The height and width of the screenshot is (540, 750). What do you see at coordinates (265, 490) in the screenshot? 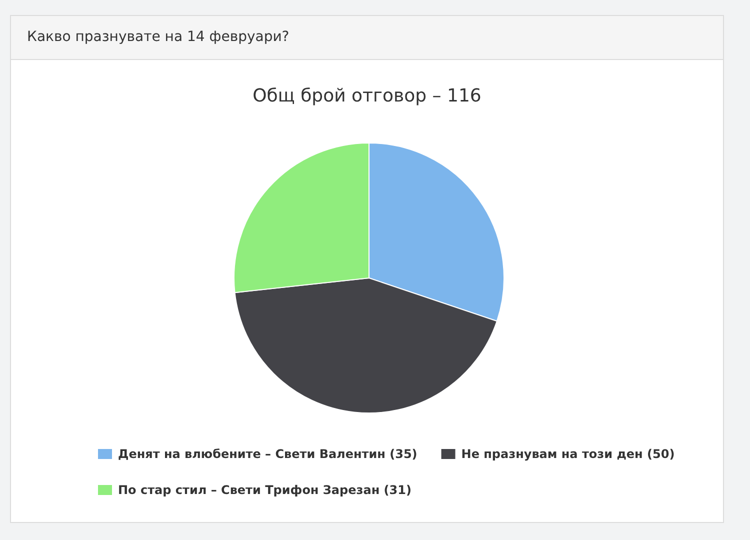
I see `legend-label: По стар стил – Свети Трифон Зарезан (31)` at bounding box center [265, 490].